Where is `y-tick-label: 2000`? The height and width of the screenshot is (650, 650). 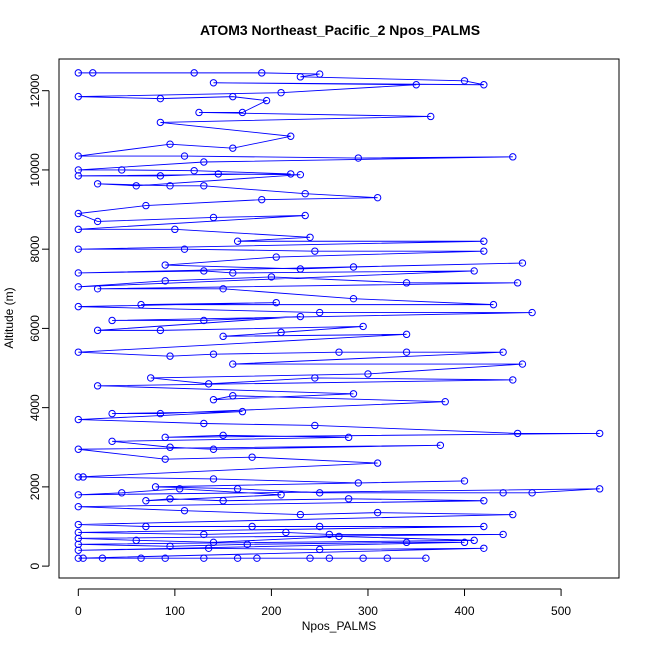 y-tick-label: 2000 is located at coordinates (35, 486).